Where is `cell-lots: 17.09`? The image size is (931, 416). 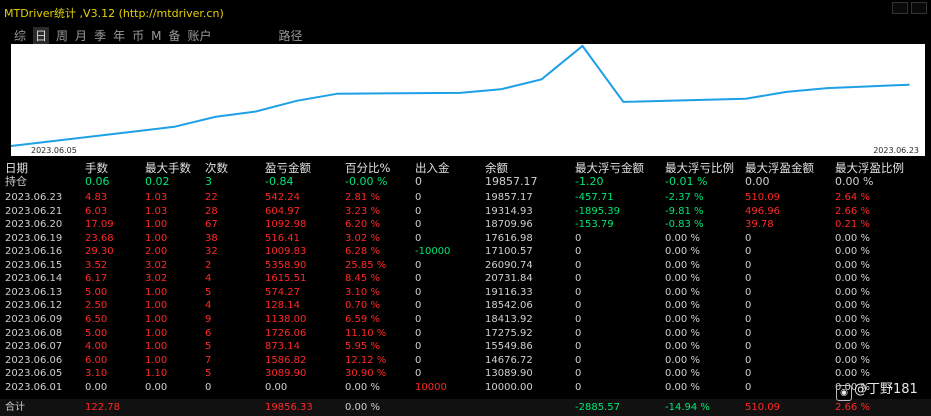 cell-lots: 17.09 is located at coordinates (99, 225).